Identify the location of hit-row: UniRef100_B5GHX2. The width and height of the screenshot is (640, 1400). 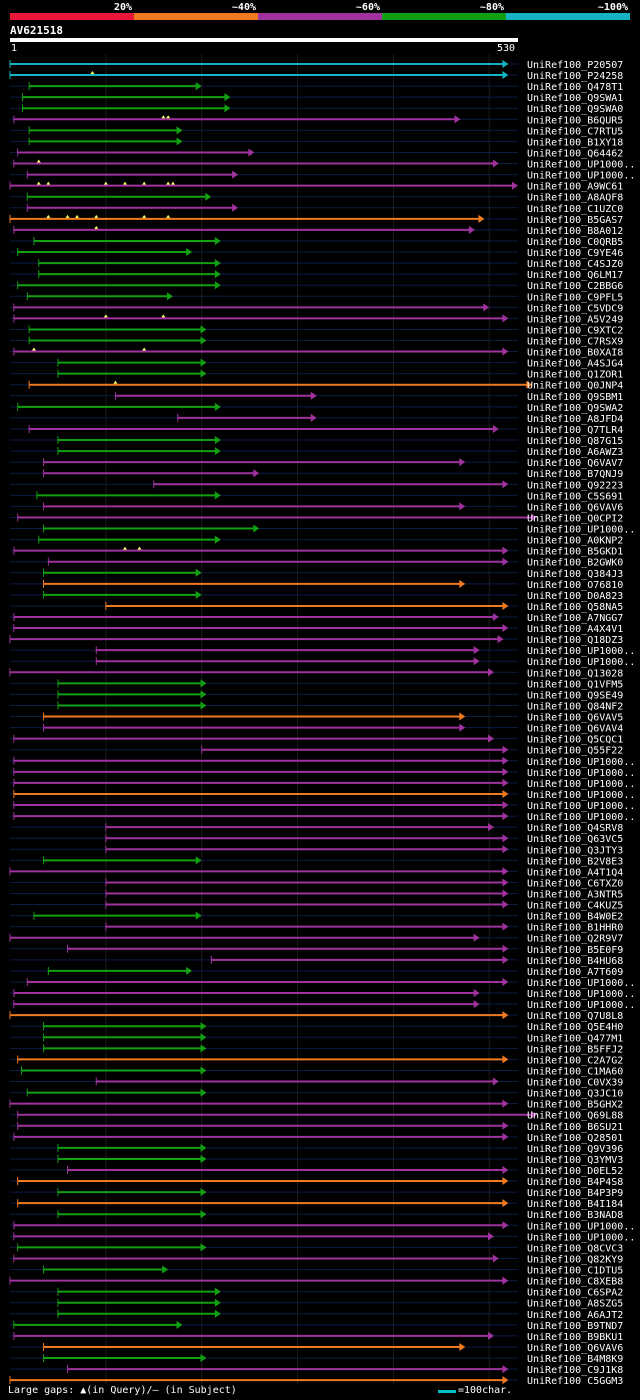
(316, 1105).